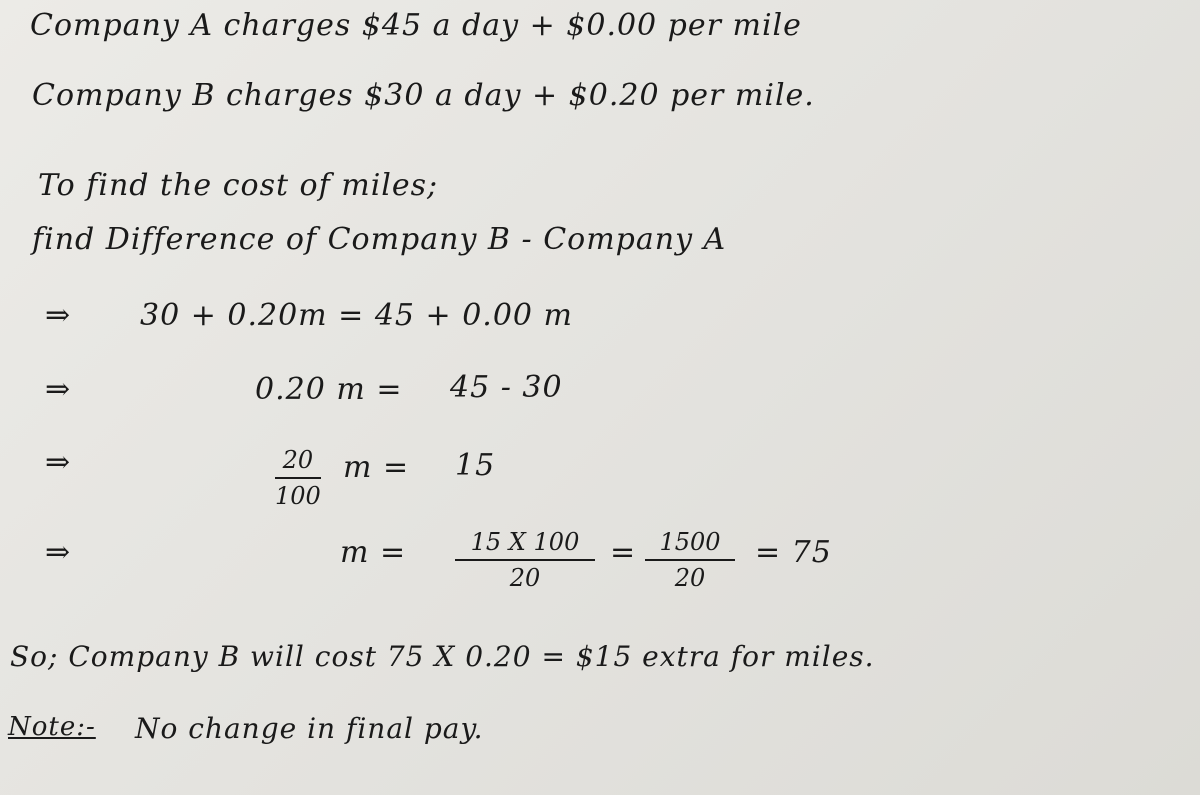 The height and width of the screenshot is (795, 1200). I want to click on intro-line: To find the cost of miles;, so click(238, 185).